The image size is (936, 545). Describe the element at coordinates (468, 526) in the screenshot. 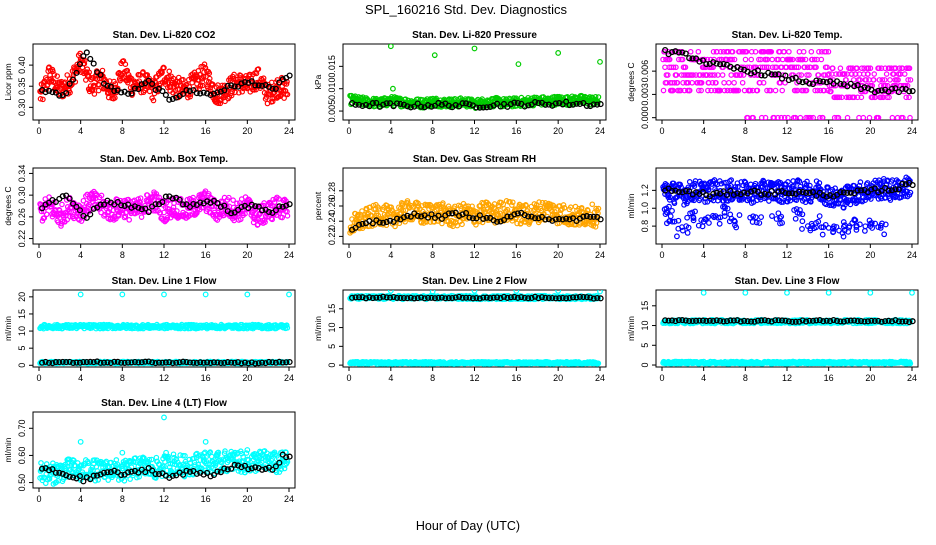

I see `figure-xlabel: Hour of Day (UTC)` at that location.